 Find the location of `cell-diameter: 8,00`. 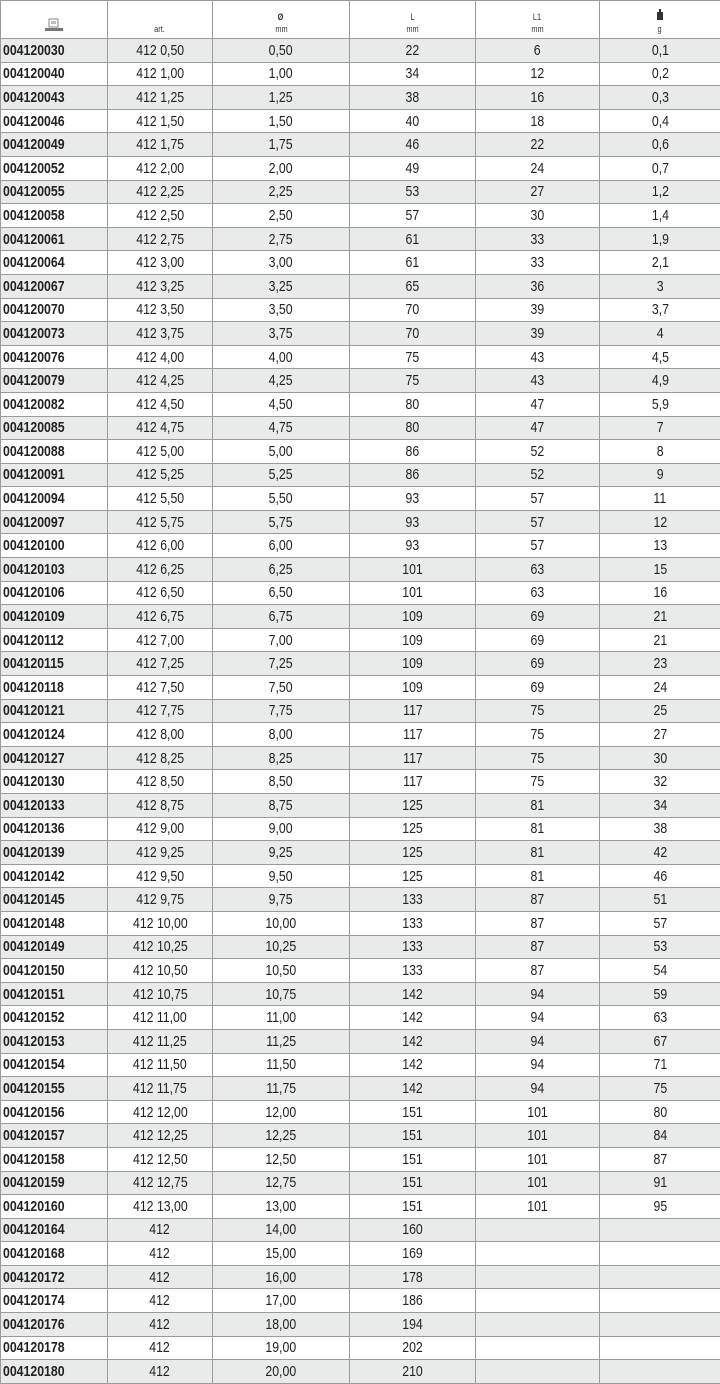

cell-diameter: 8,00 is located at coordinates (281, 735).